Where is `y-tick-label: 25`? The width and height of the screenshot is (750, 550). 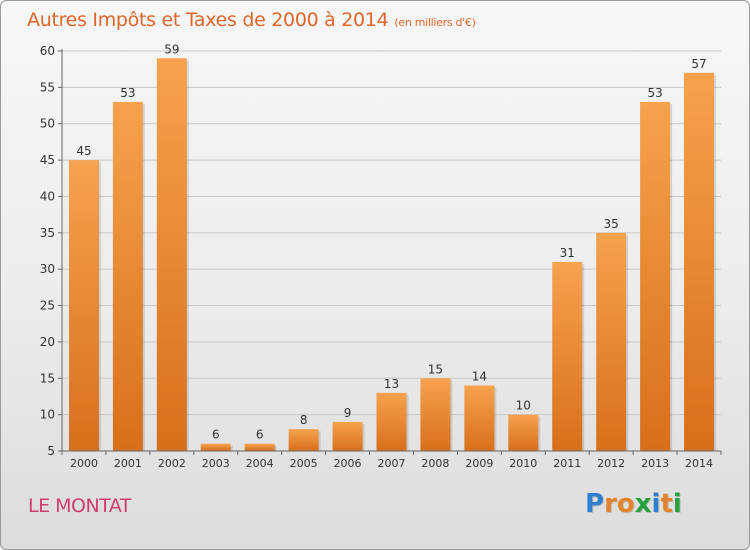
y-tick-label: 25 is located at coordinates (47, 306).